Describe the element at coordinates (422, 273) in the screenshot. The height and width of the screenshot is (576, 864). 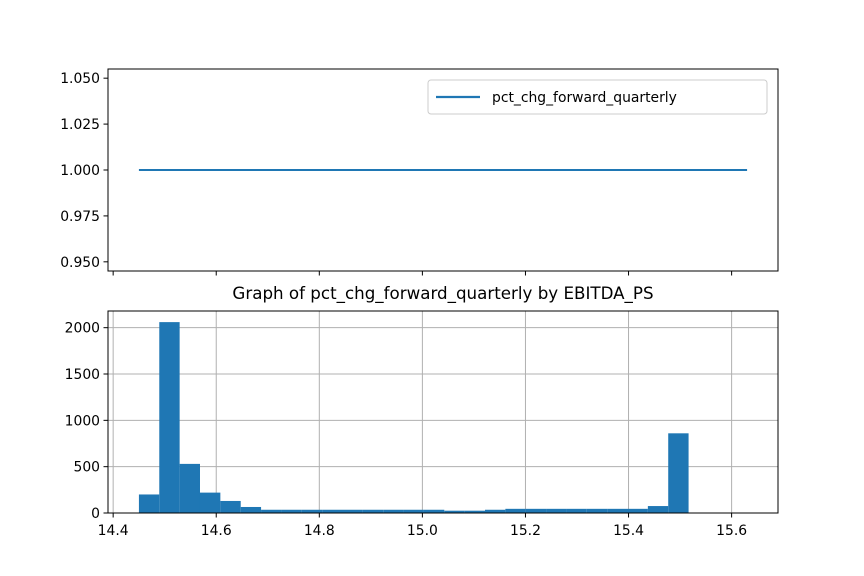
I see `line-plot-x-ticks` at that location.